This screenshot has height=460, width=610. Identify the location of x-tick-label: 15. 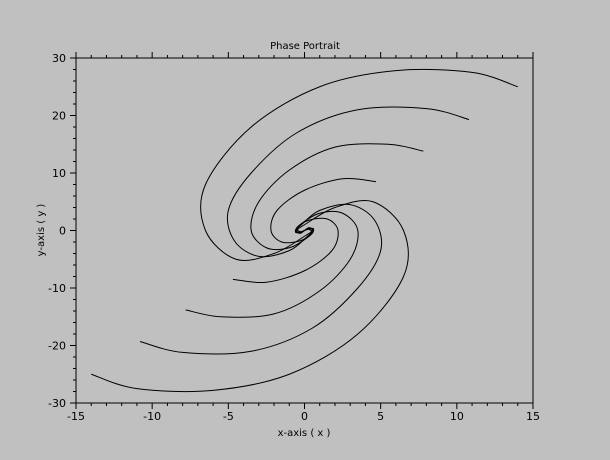
(533, 416).